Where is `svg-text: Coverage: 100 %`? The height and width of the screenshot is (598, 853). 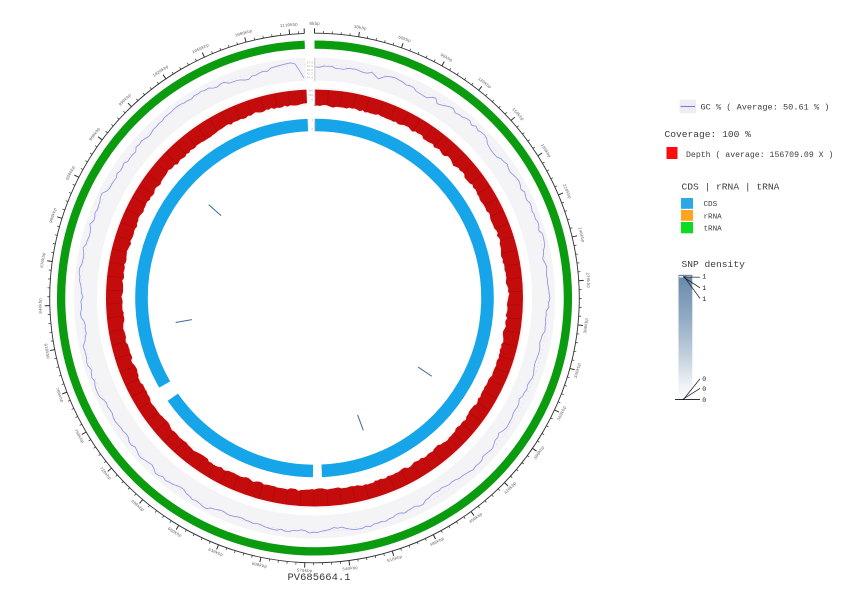 svg-text: Coverage: 100 % is located at coordinates (708, 134).